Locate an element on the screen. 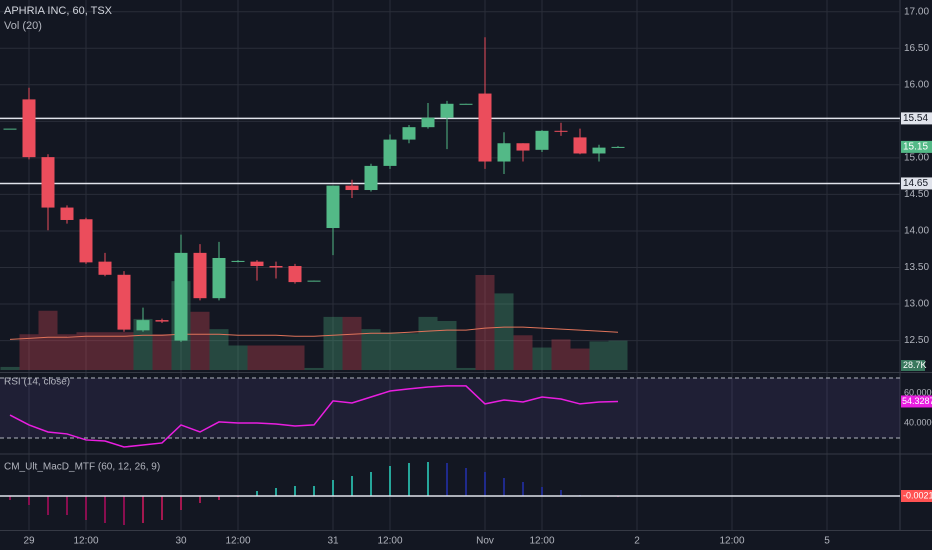 The width and height of the screenshot is (932, 550). hline-label: 15.54 is located at coordinates (915, 118).